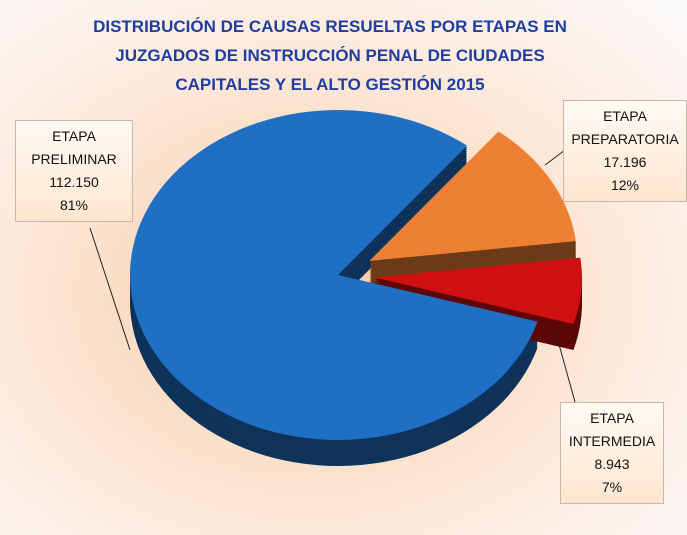 The image size is (687, 535). I want to click on percent-label: 7%, so click(612, 487).